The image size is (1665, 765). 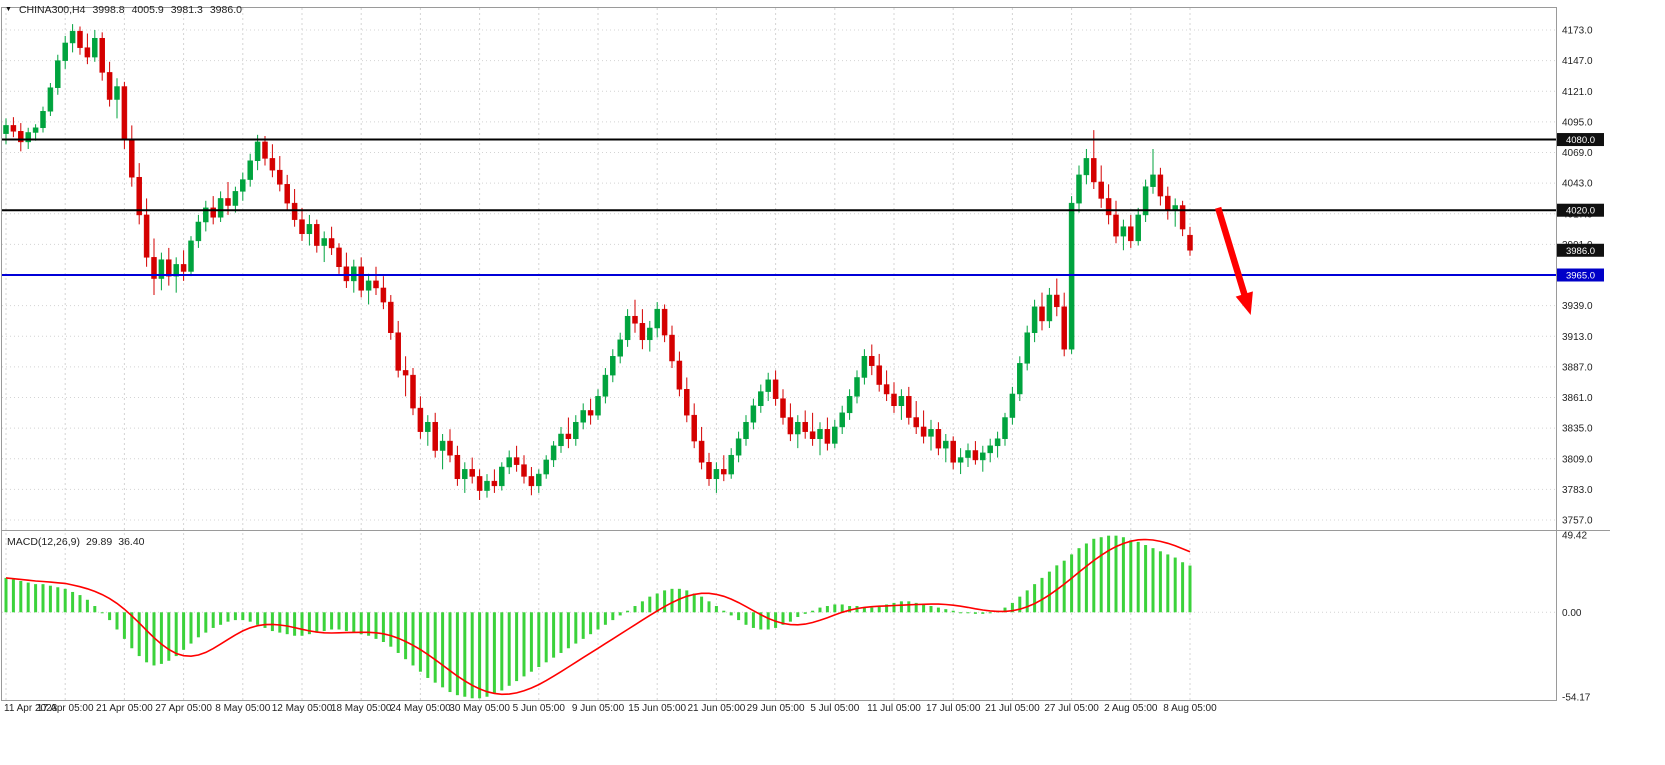 I want to click on level-price-badge-text: 3965.0, so click(x=1580, y=276).